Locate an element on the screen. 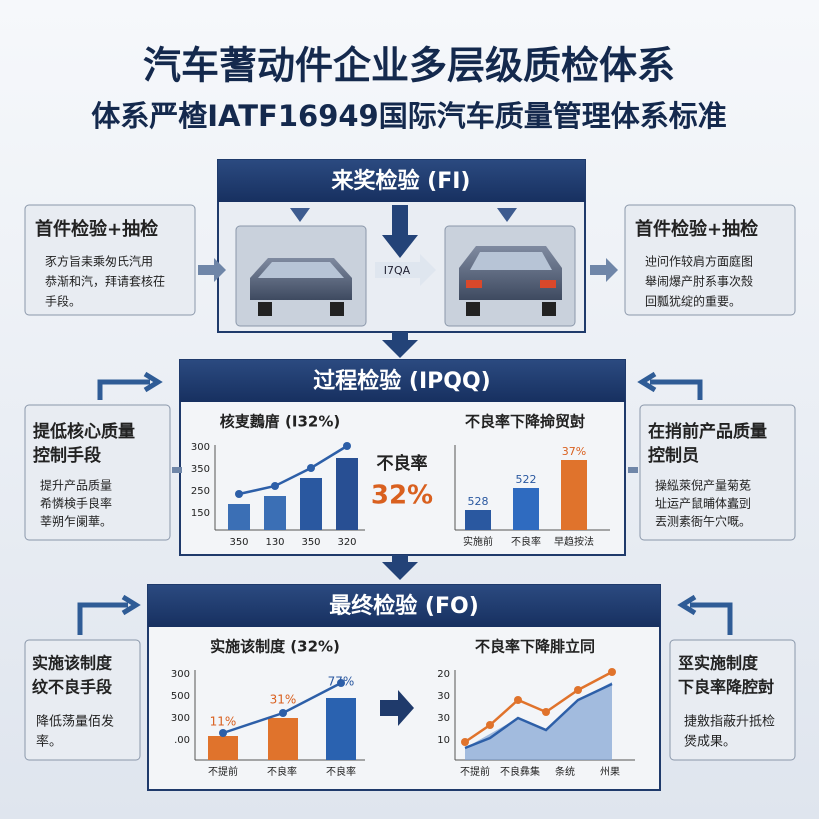 The height and width of the screenshot is (819, 819). stage-title: 来奖检验 (FI) is located at coordinates (401, 181).